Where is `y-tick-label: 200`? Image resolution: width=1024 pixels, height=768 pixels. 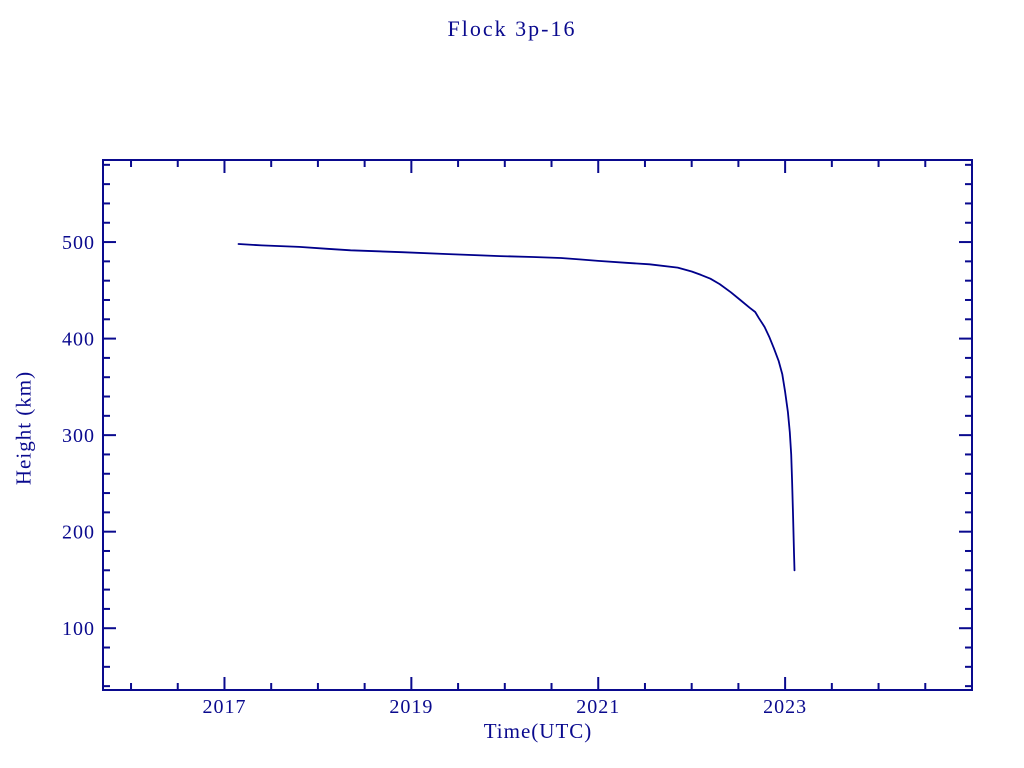
y-tick-label: 200 is located at coordinates (78, 533).